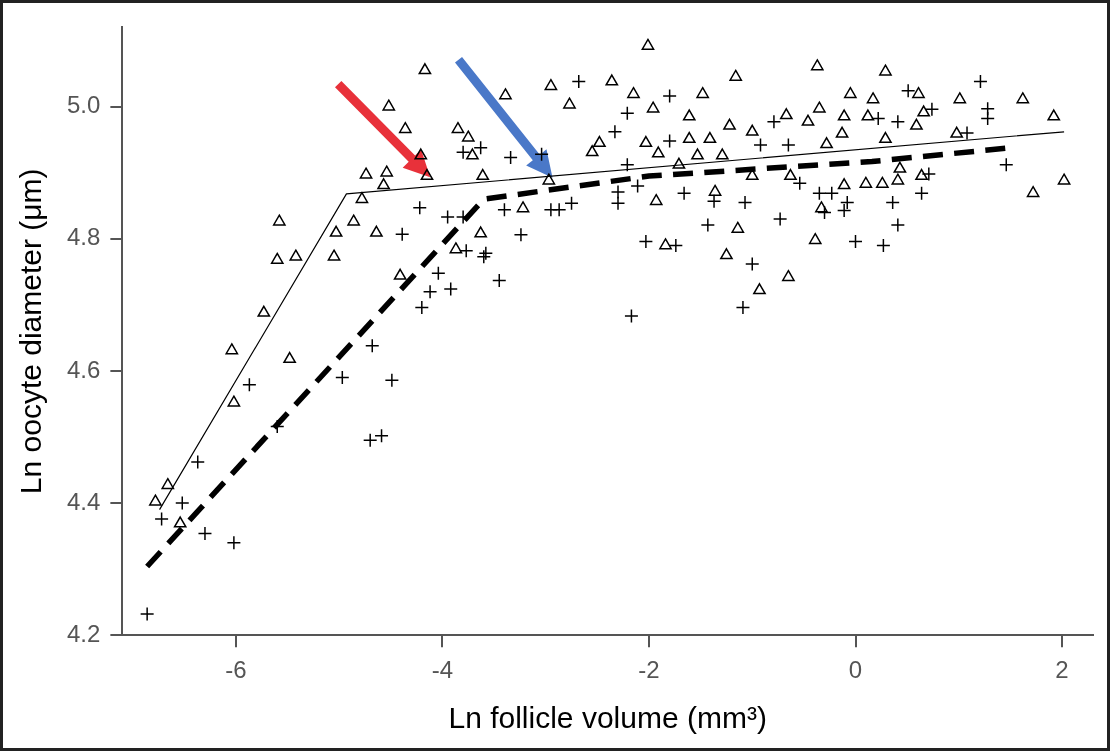 This screenshot has width=1110, height=751. I want to click on x-tick-label: 2, so click(1062, 670).